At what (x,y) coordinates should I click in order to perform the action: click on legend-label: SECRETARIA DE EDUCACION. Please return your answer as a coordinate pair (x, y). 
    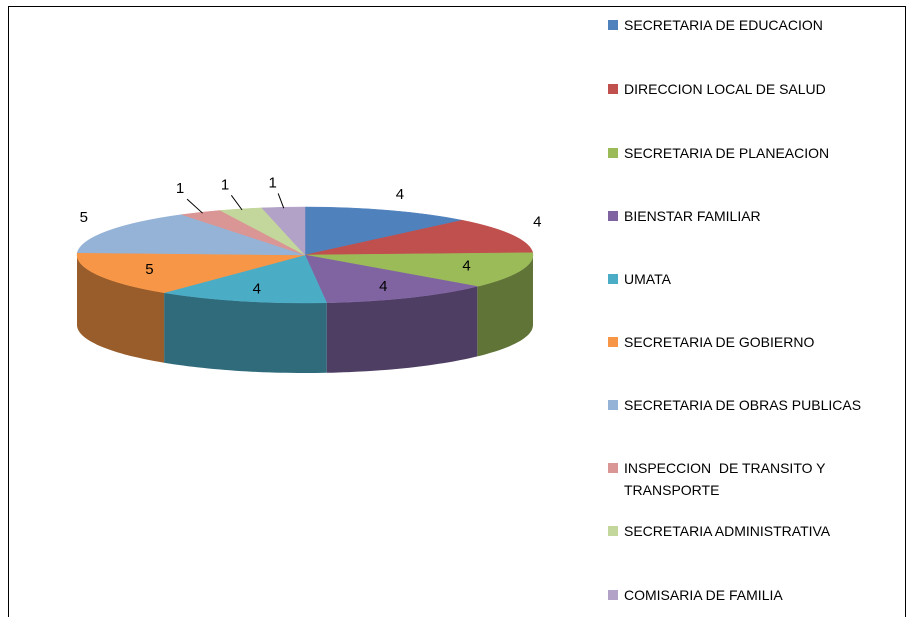
    Looking at the image, I should click on (723, 25).